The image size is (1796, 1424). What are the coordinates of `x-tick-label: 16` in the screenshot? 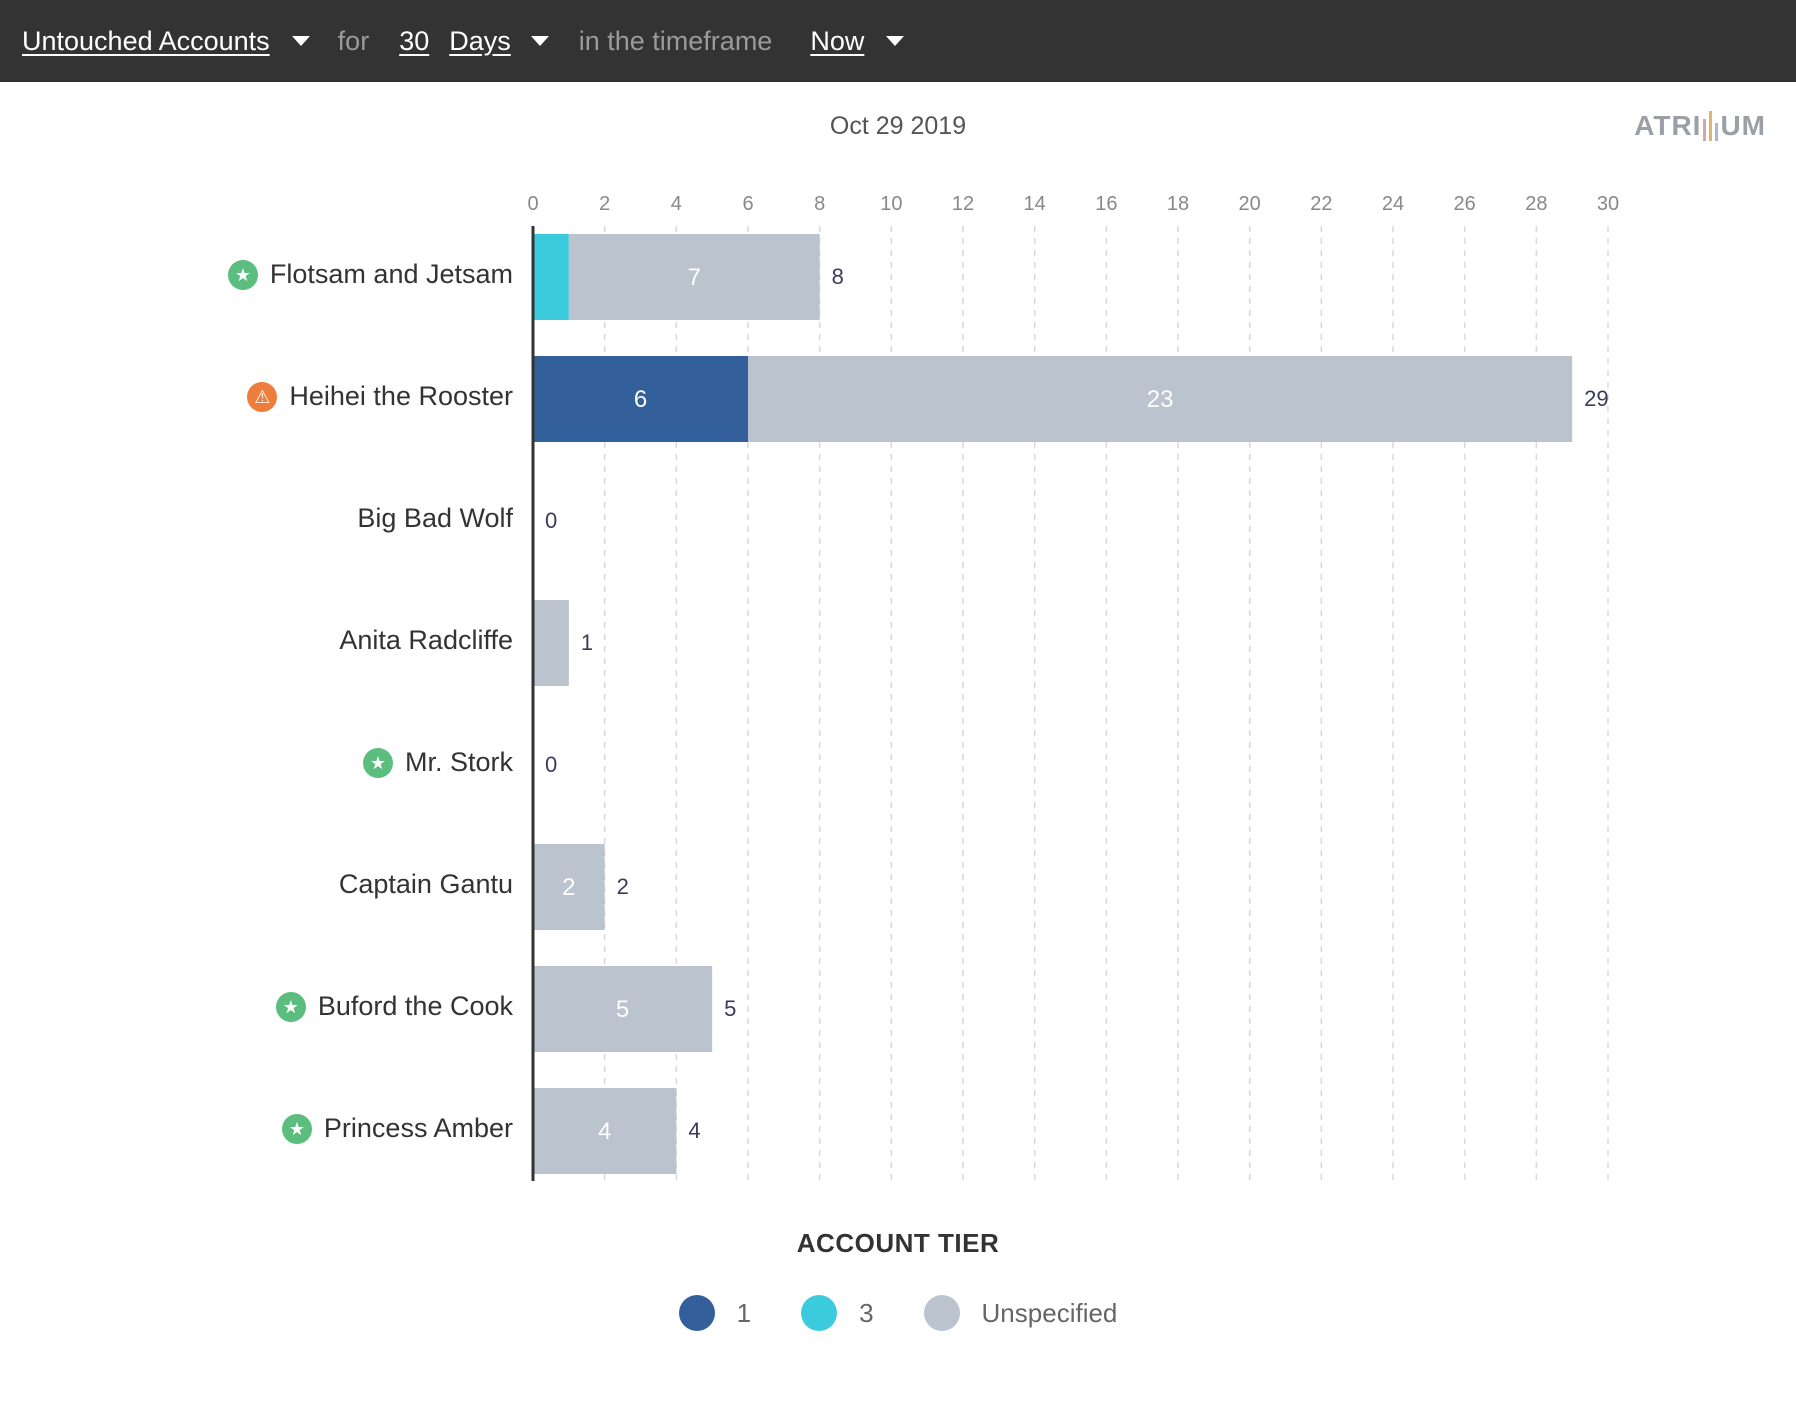 It's located at (1106, 204).